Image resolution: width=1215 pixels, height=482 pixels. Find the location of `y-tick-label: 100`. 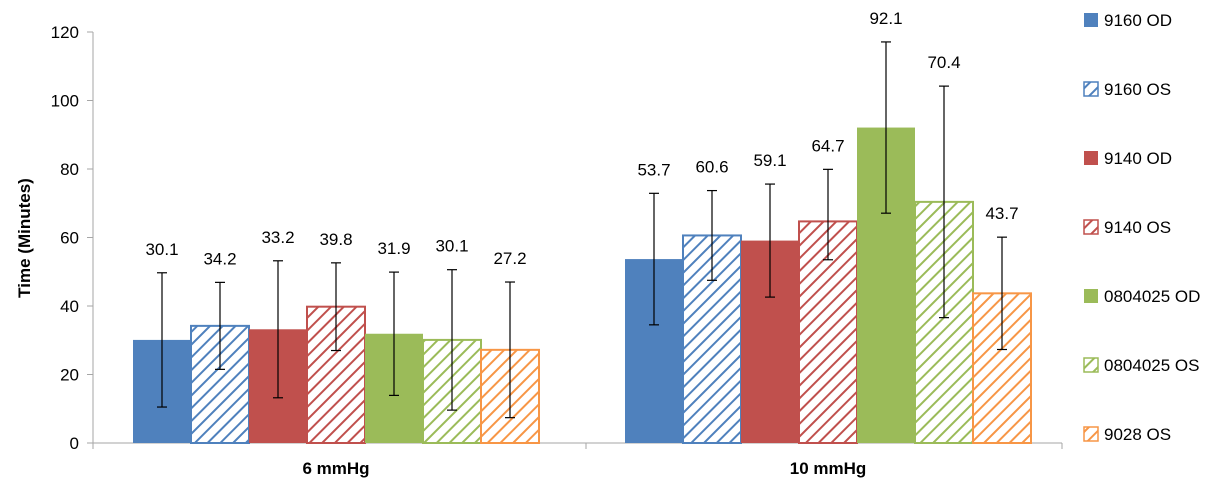

y-tick-label: 100 is located at coordinates (65, 101).